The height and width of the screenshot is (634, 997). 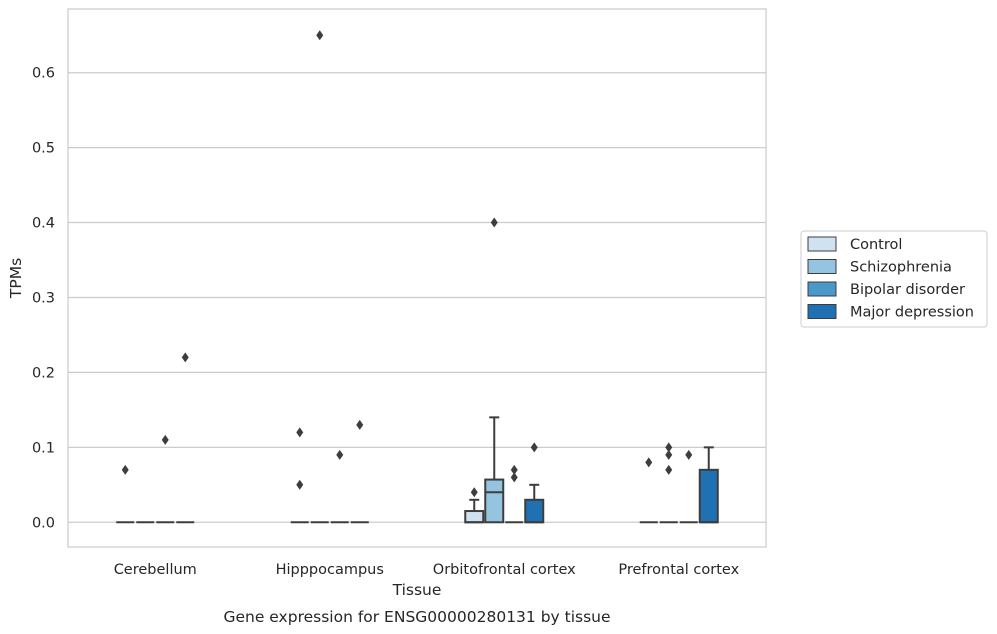 I want to click on y-tick-label: 0.0, so click(x=43, y=523).